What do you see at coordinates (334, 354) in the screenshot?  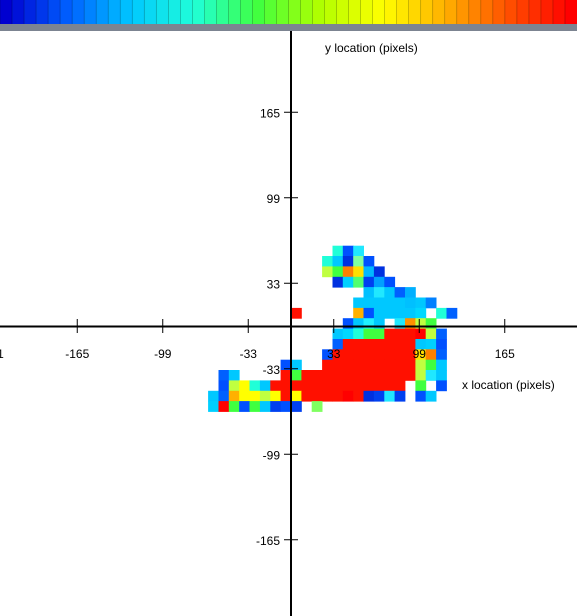 I see `x-tick-label: 33` at bounding box center [334, 354].